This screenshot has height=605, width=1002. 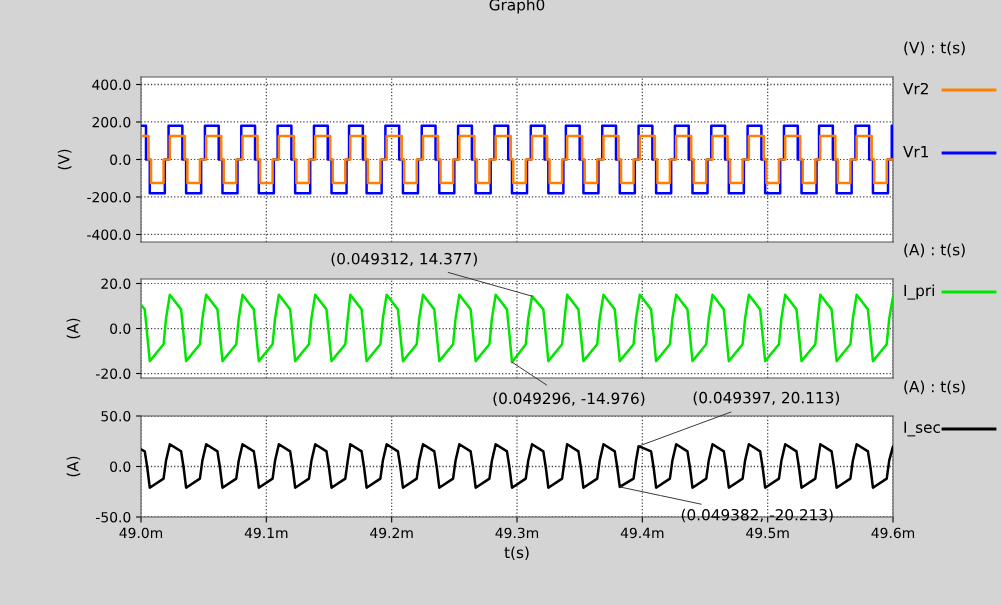 What do you see at coordinates (113, 517) in the screenshot?
I see `y-tick-label: -50.0` at bounding box center [113, 517].